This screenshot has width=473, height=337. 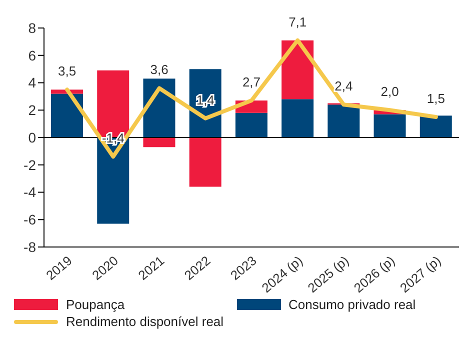 I want to click on data-label: 2,0, so click(x=389, y=92).